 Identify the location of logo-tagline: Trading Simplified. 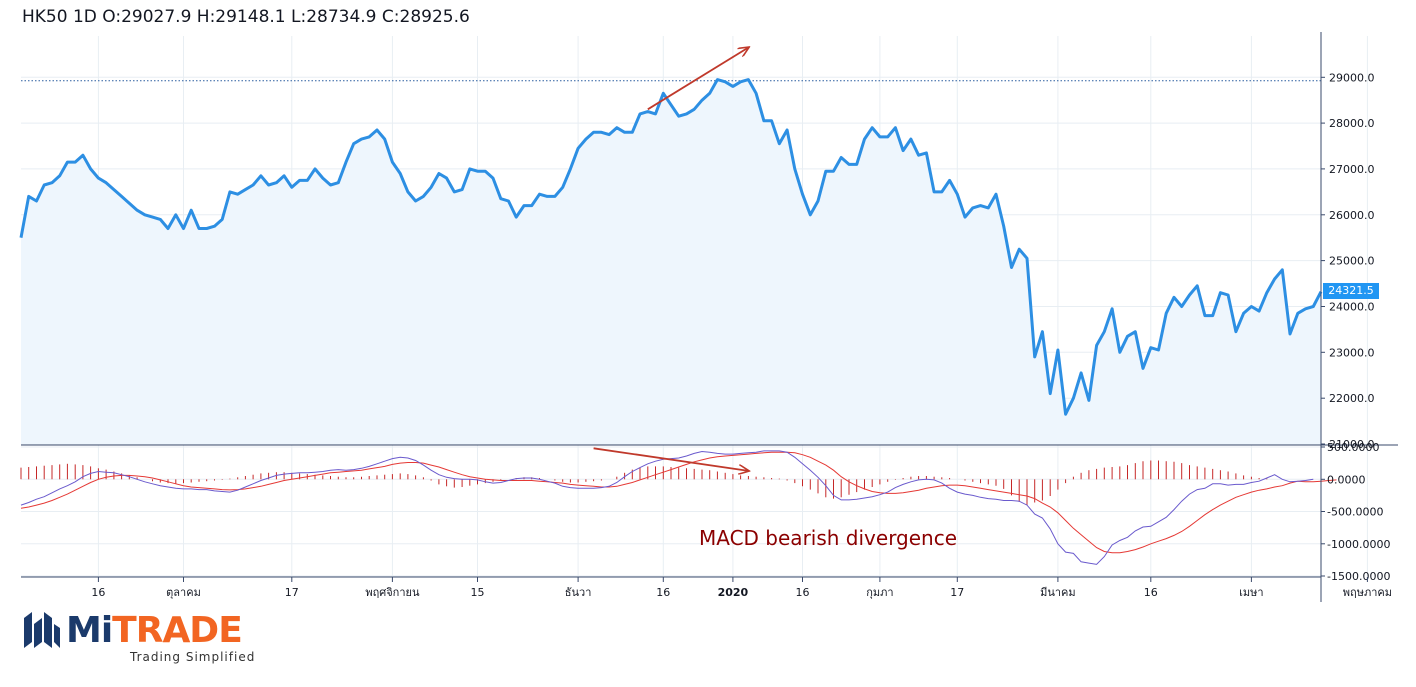
(193, 657).